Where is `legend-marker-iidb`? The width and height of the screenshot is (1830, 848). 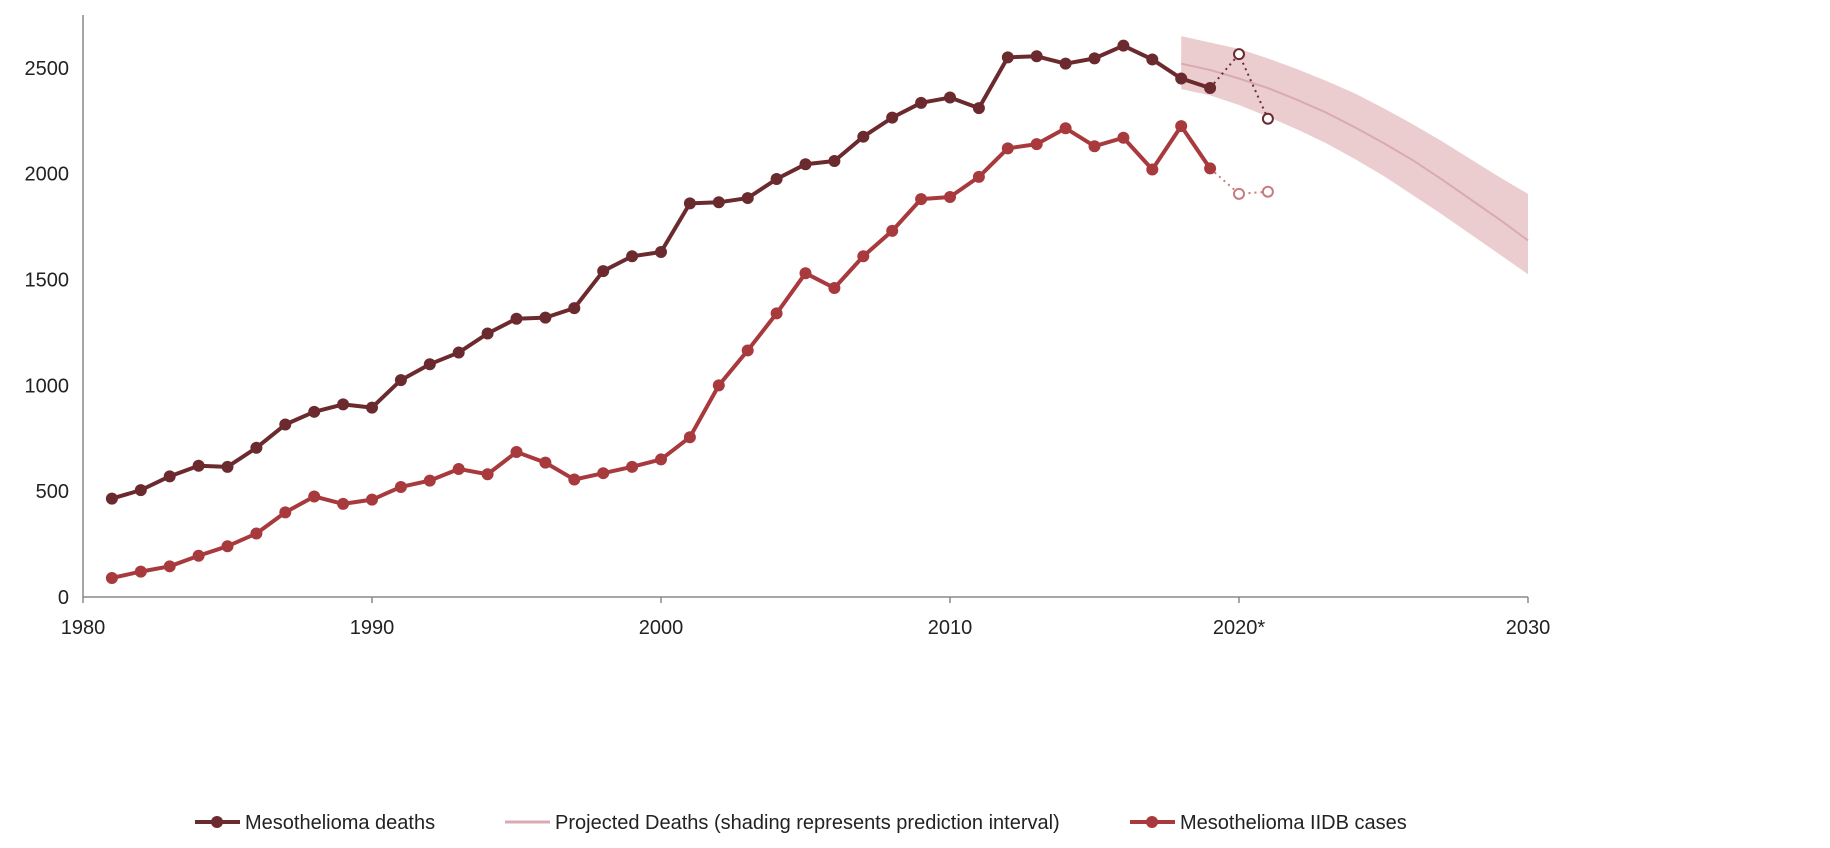 legend-marker-iidb is located at coordinates (1152, 822).